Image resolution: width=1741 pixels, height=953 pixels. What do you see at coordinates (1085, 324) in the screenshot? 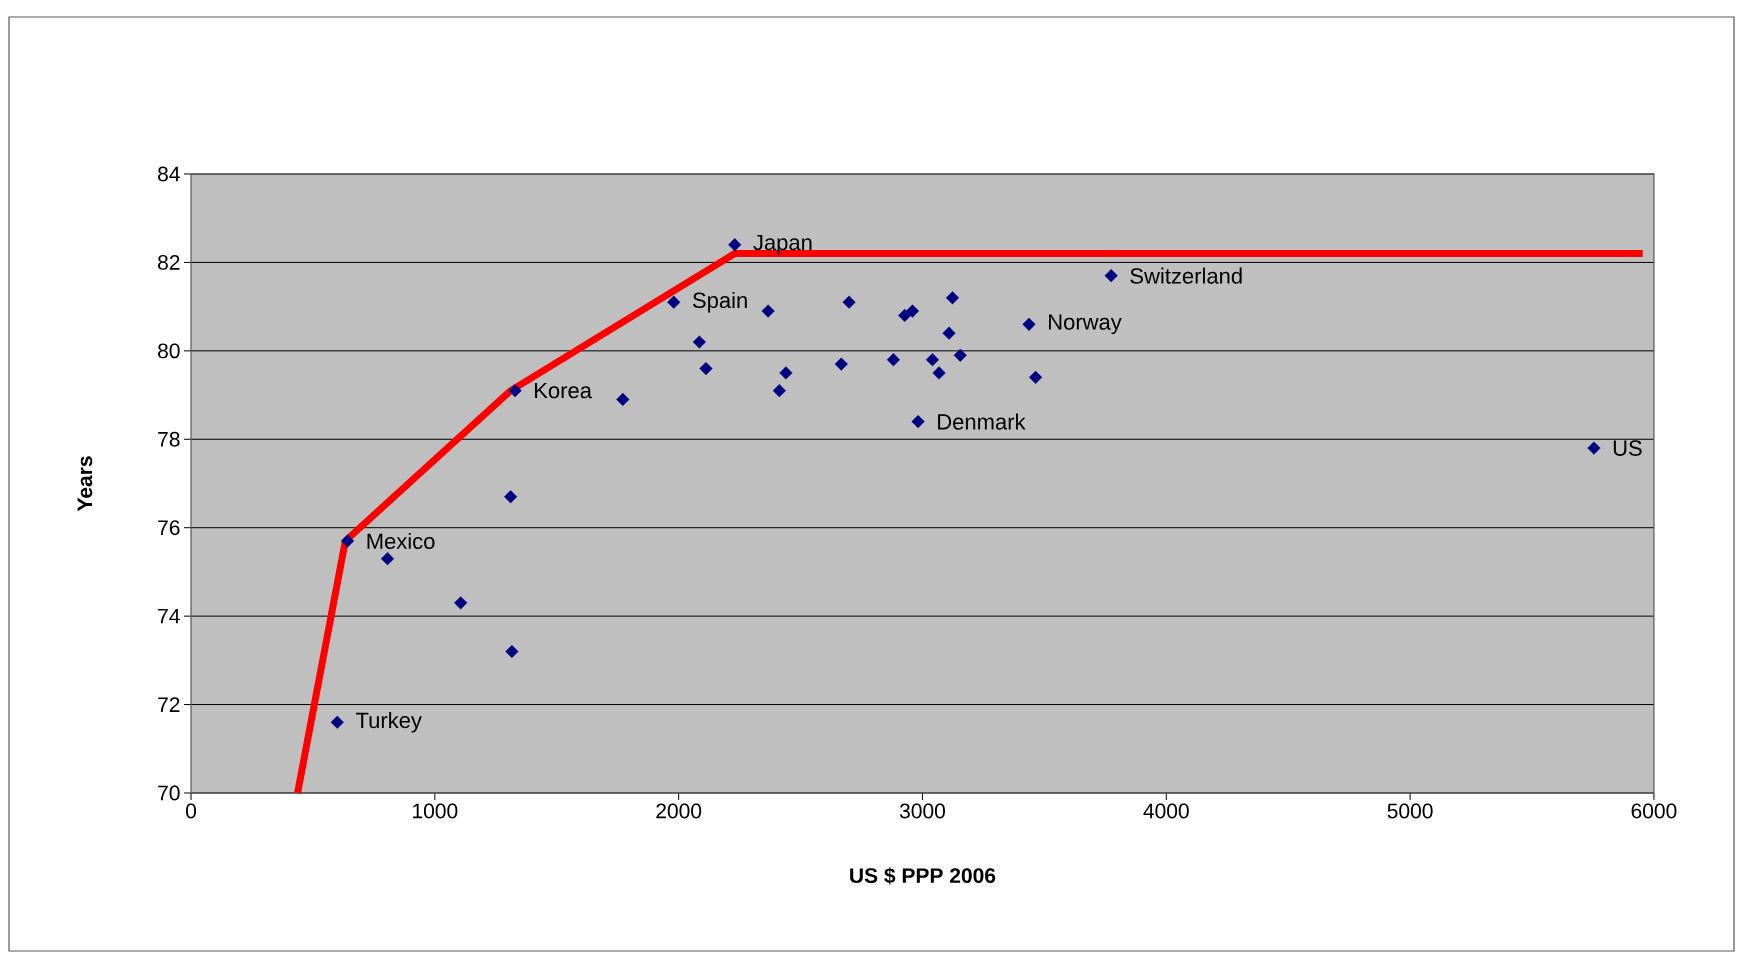
I see `annotation: Norway` at bounding box center [1085, 324].